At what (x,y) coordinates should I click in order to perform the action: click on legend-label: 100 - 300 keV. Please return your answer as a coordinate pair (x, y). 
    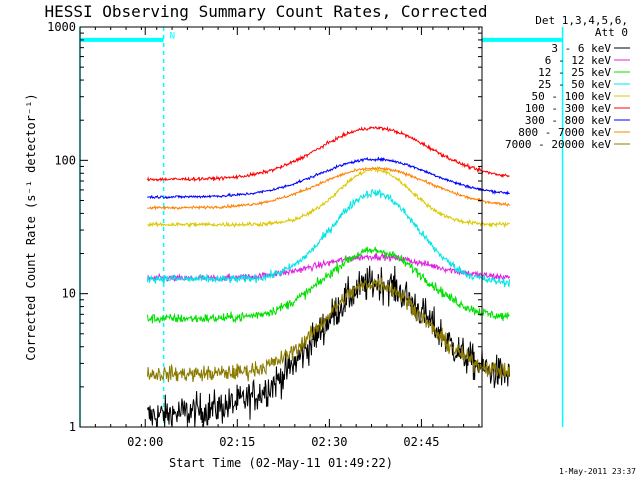
    Looking at the image, I should click on (568, 108).